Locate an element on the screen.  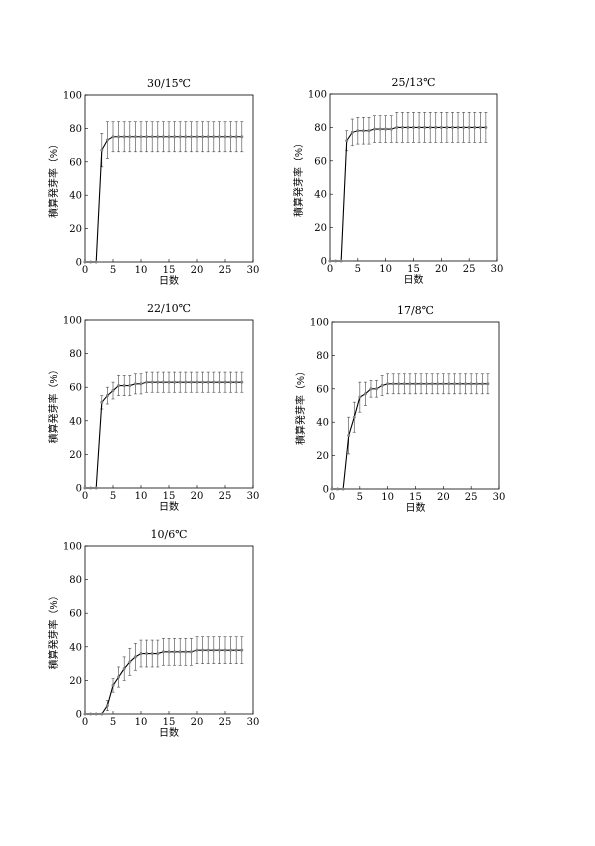
y-tick-label: 20 is located at coordinates (75, 229).